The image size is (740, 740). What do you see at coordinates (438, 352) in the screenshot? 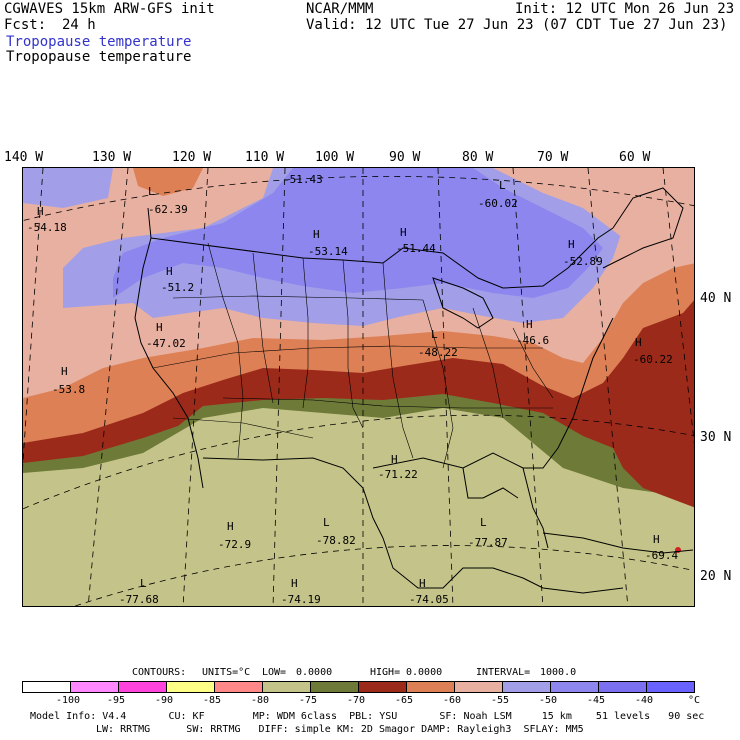
I see `extremum-value: -48.22` at bounding box center [438, 352].